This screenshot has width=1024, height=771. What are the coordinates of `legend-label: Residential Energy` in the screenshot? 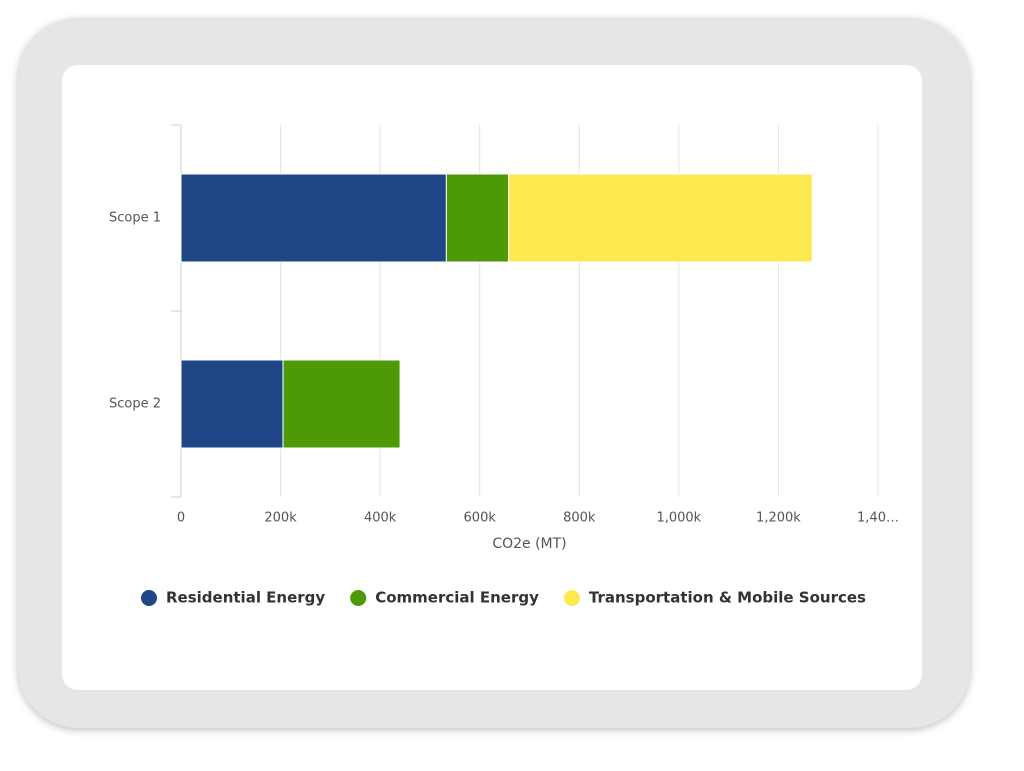 It's located at (245, 598).